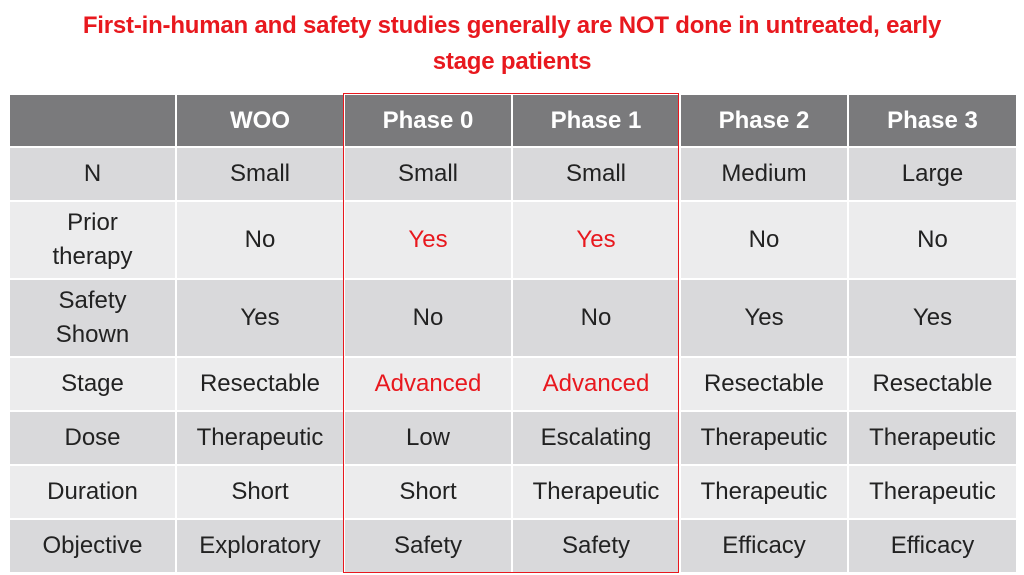 This screenshot has width=1024, height=575. What do you see at coordinates (92, 438) in the screenshot?
I see `row-label: Dose` at bounding box center [92, 438].